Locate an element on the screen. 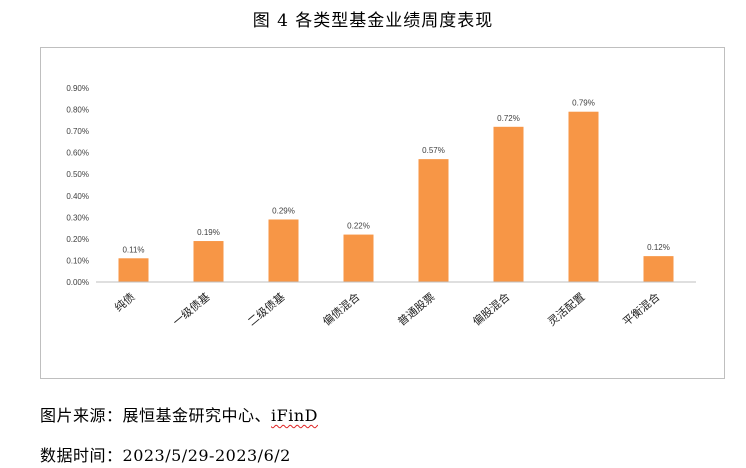 This screenshot has width=746, height=468. y-tick-label: 0.50% is located at coordinates (77, 174).